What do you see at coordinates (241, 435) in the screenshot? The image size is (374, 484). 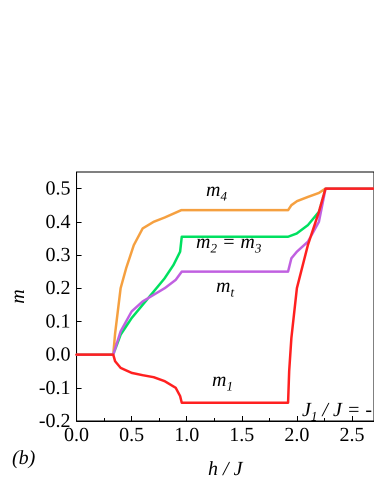 I see `x-tick-label: 1.5` at bounding box center [241, 435].